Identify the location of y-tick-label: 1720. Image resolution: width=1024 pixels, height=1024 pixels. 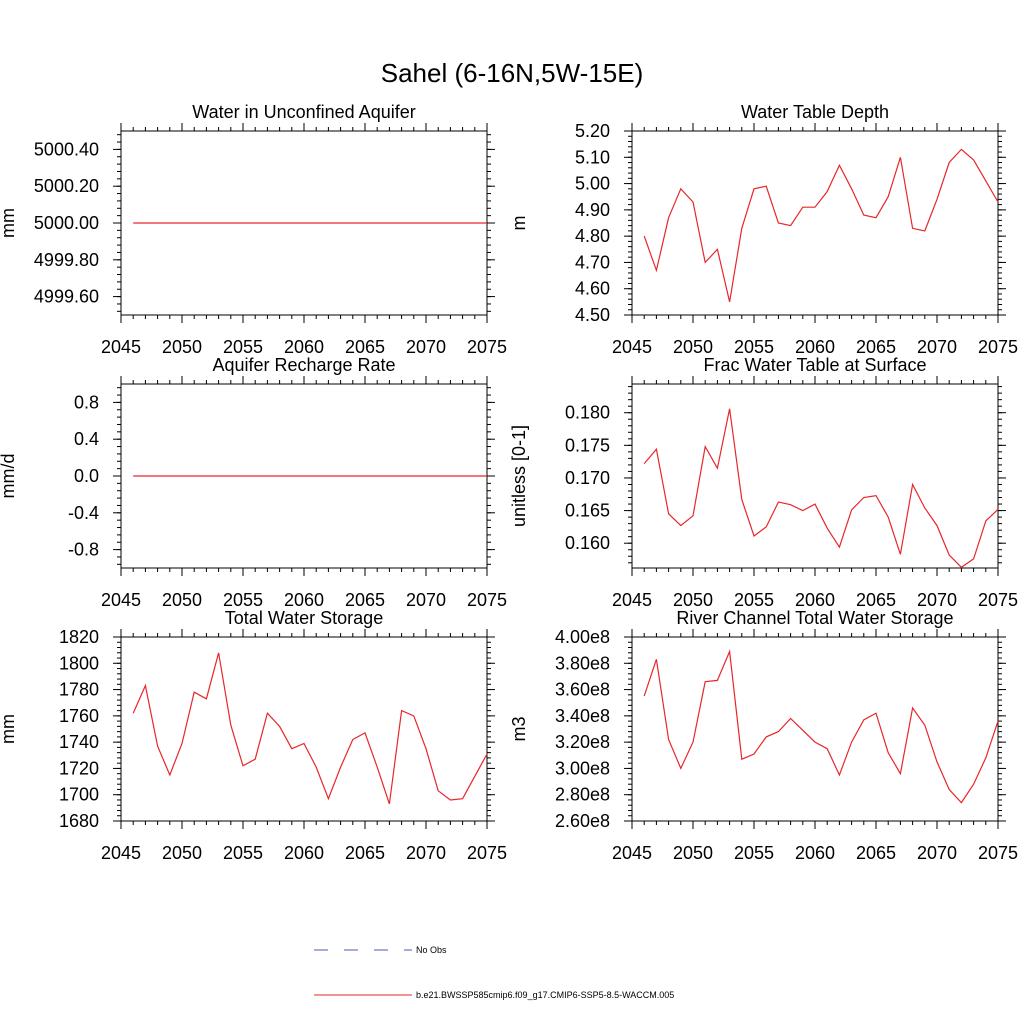
(79, 768).